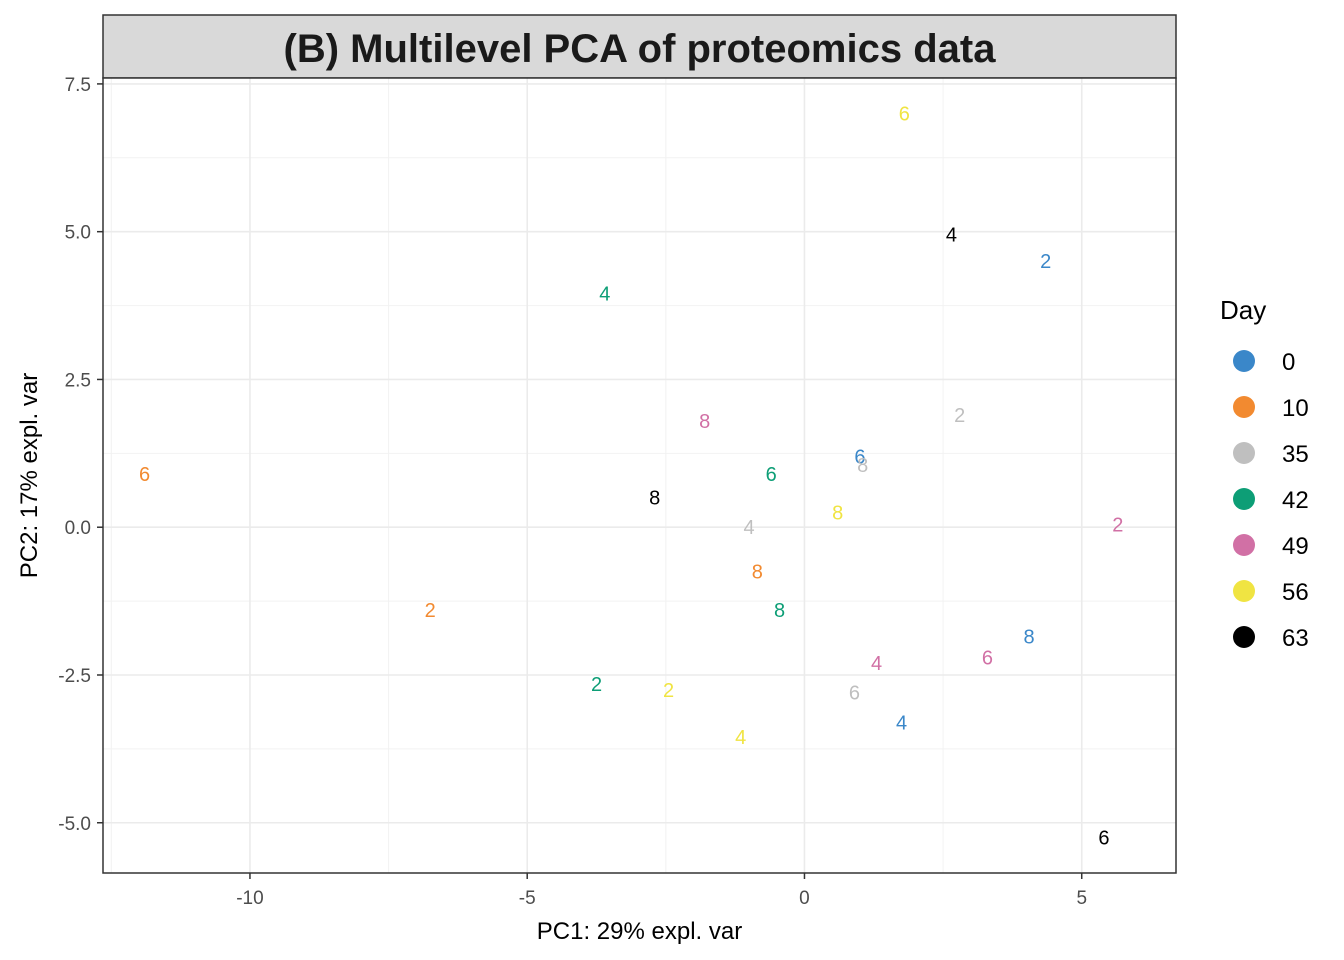 The width and height of the screenshot is (1344, 960). I want to click on x-tick-label: 5, so click(1081, 898).